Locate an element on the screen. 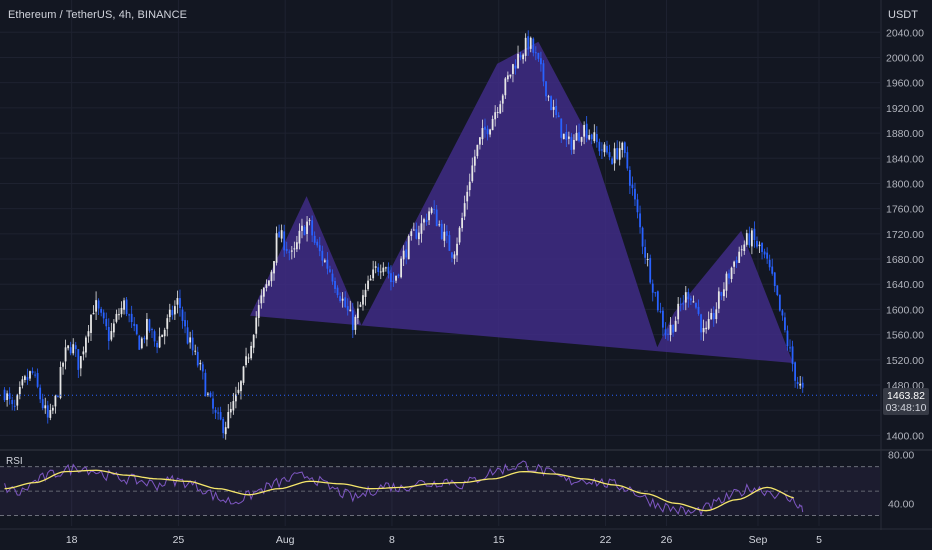 This screenshot has height=550, width=932. rsi-tick-label: 80.00 is located at coordinates (901, 455).